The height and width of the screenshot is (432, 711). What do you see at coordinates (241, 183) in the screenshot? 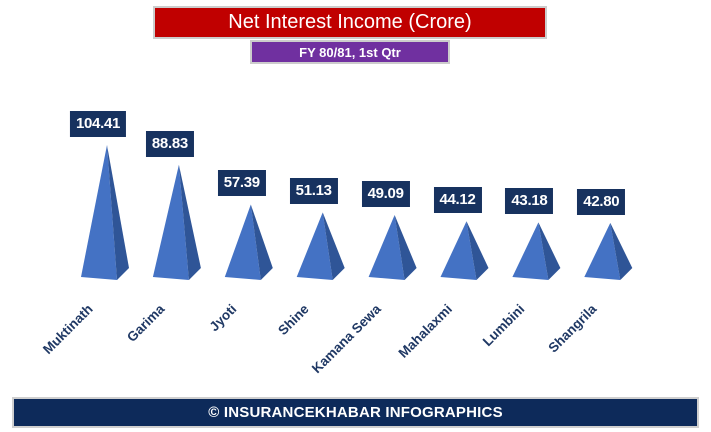
I see `value-label-jyoti: 57.39` at bounding box center [241, 183].